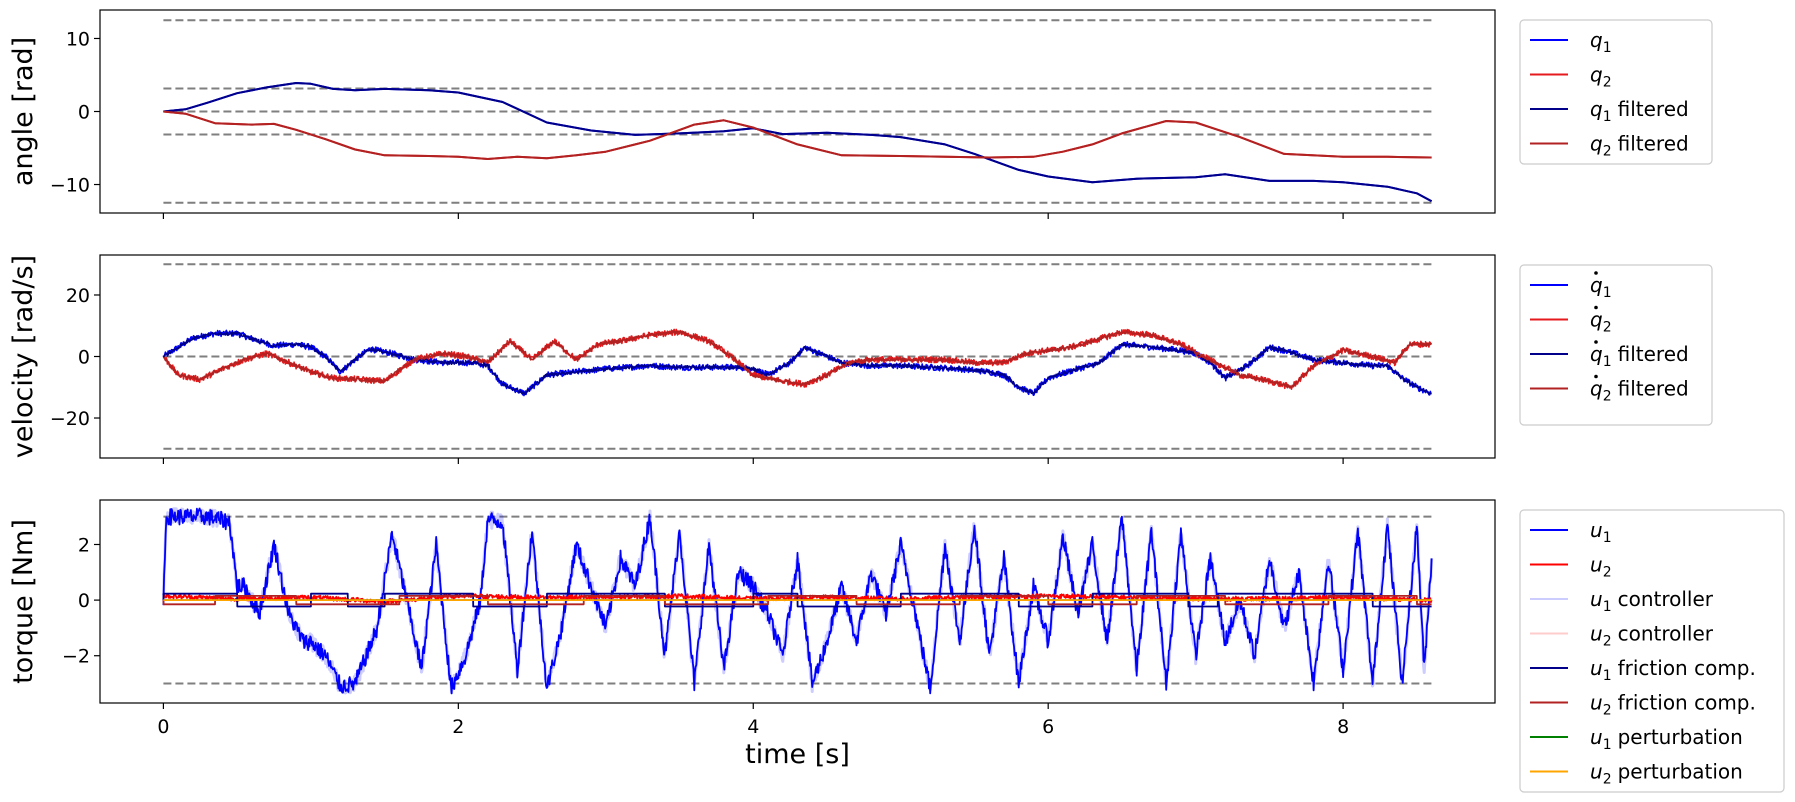  What do you see at coordinates (76, 657) in the screenshot?
I see `y-tick-label: −2` at bounding box center [76, 657].